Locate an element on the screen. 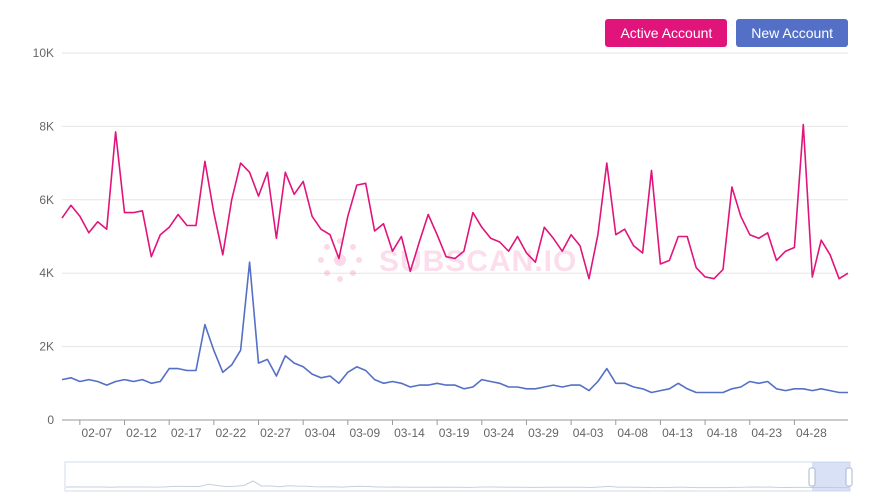 Image resolution: width=882 pixels, height=499 pixels. x-tick-label: 02-27 is located at coordinates (275, 433).